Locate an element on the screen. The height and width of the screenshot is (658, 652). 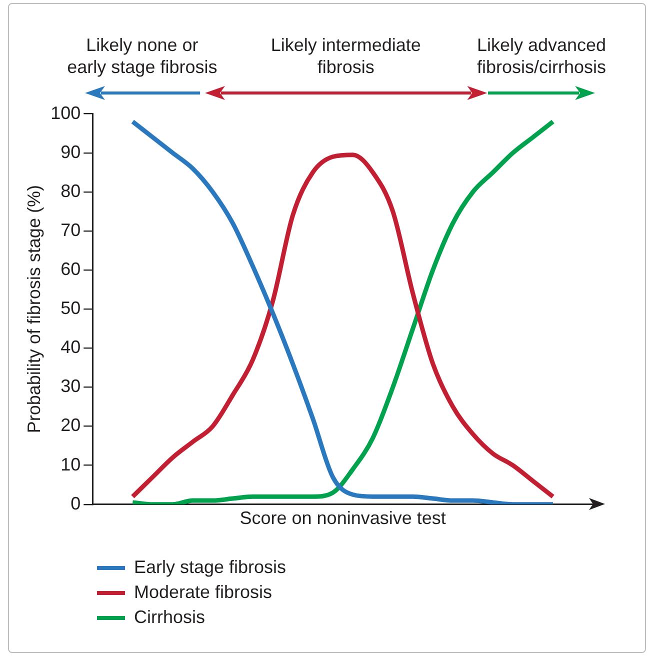
y-tick-label: 60 is located at coordinates (70, 269).